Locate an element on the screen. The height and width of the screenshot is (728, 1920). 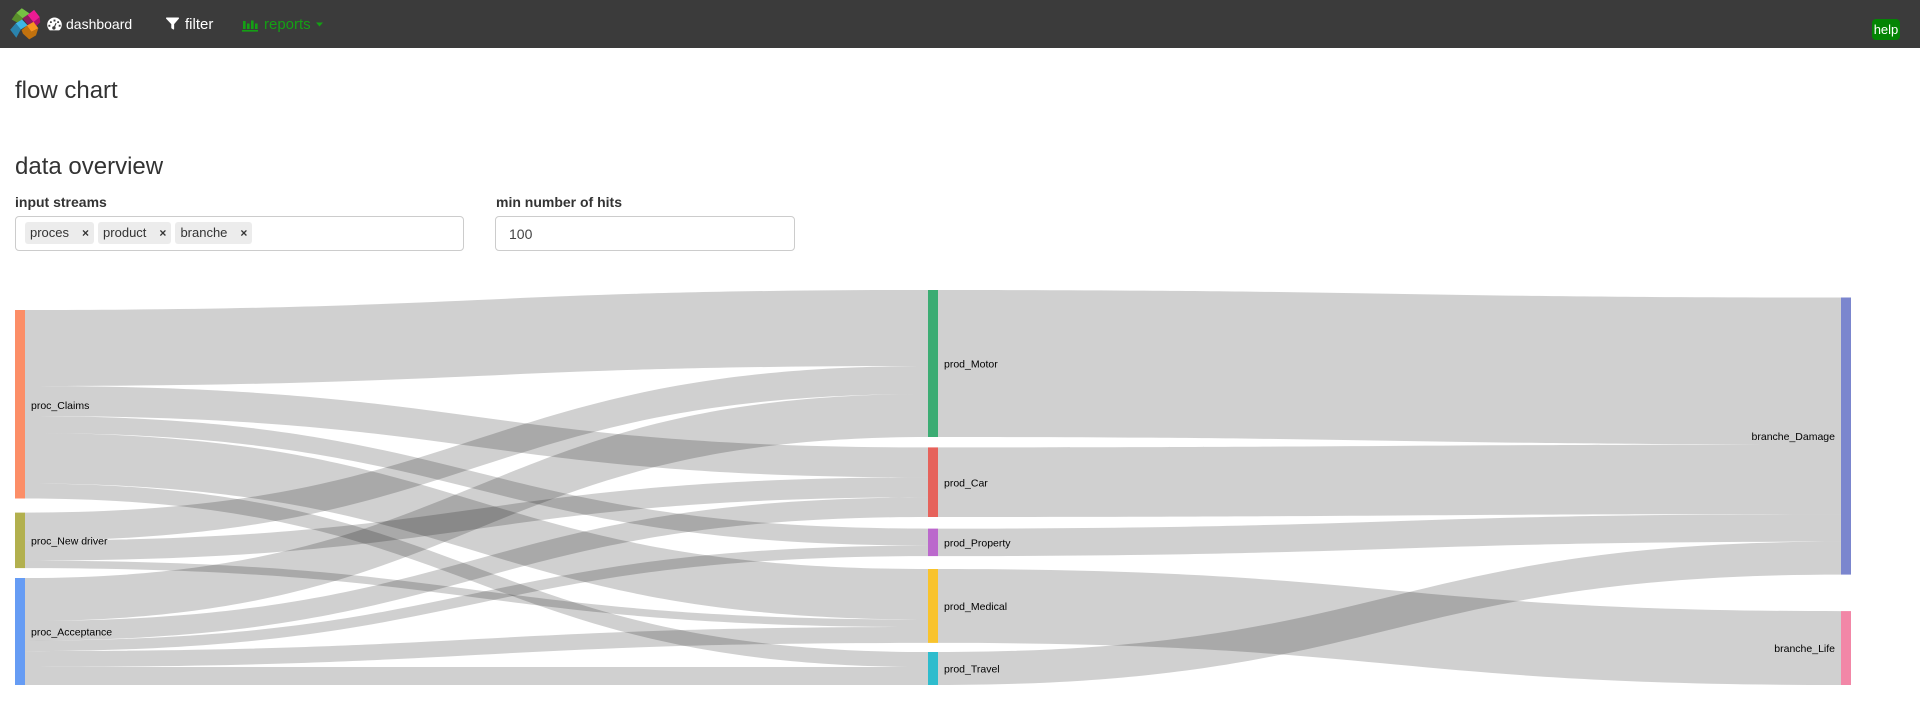
svg-text: proc_New driver is located at coordinates (69, 542).